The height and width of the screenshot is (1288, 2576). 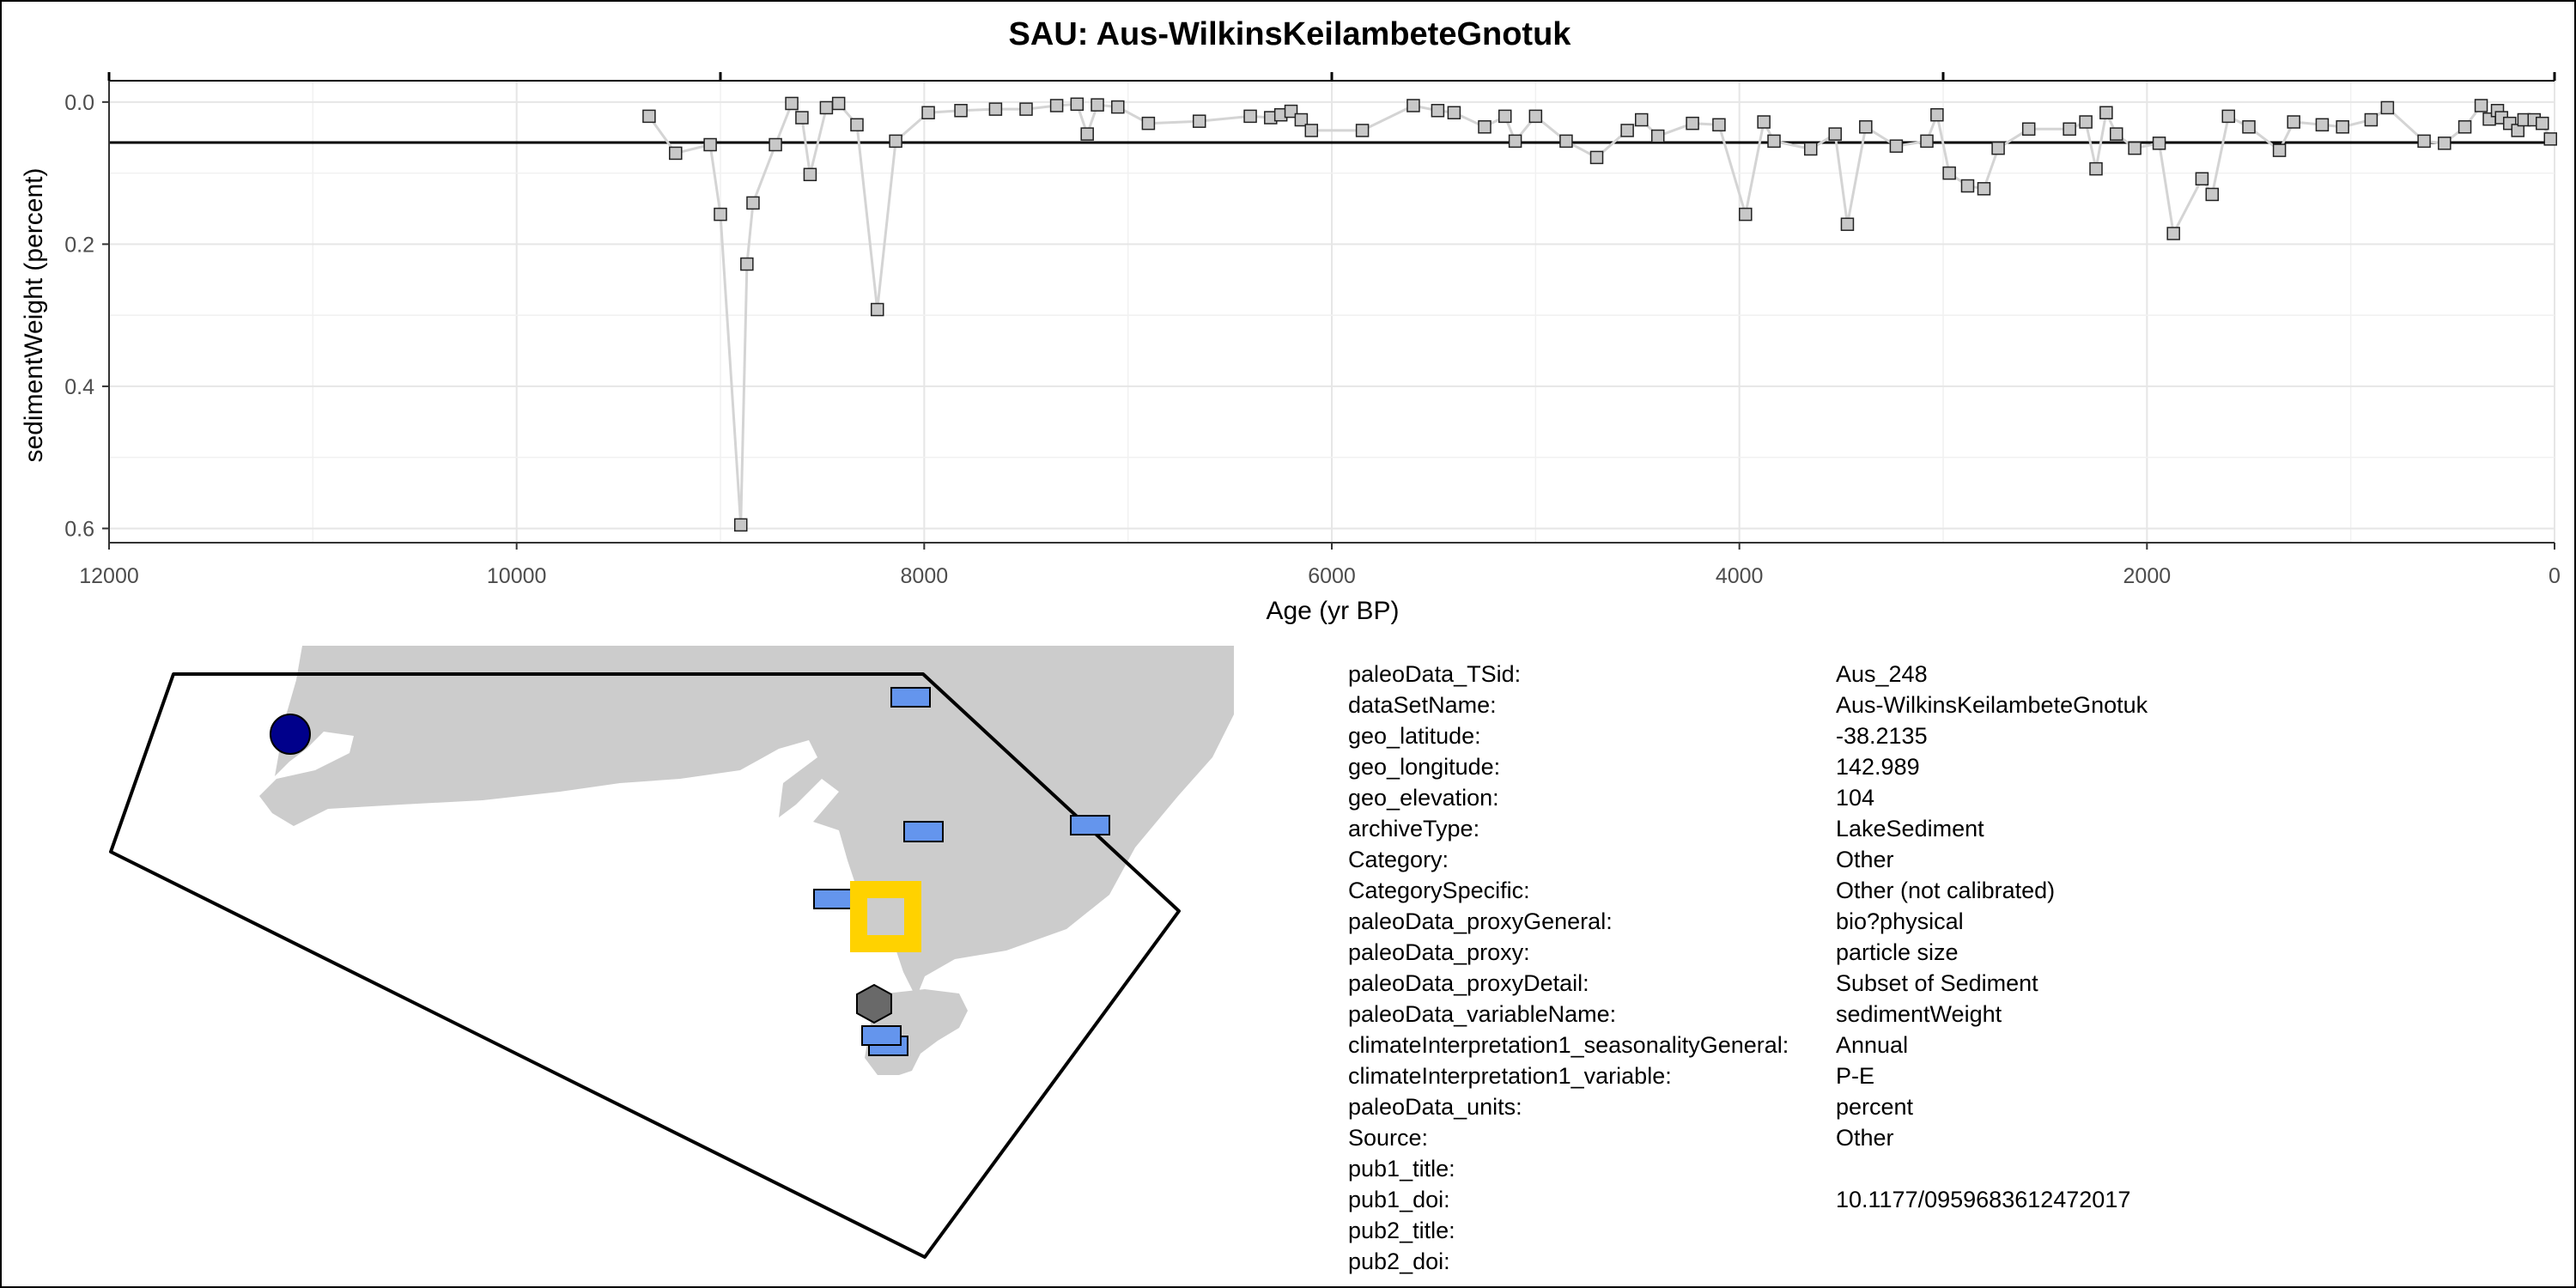 What do you see at coordinates (1949, 984) in the screenshot?
I see `metadata-row: paleoData_proxyDetail: Subset of Sediment` at bounding box center [1949, 984].